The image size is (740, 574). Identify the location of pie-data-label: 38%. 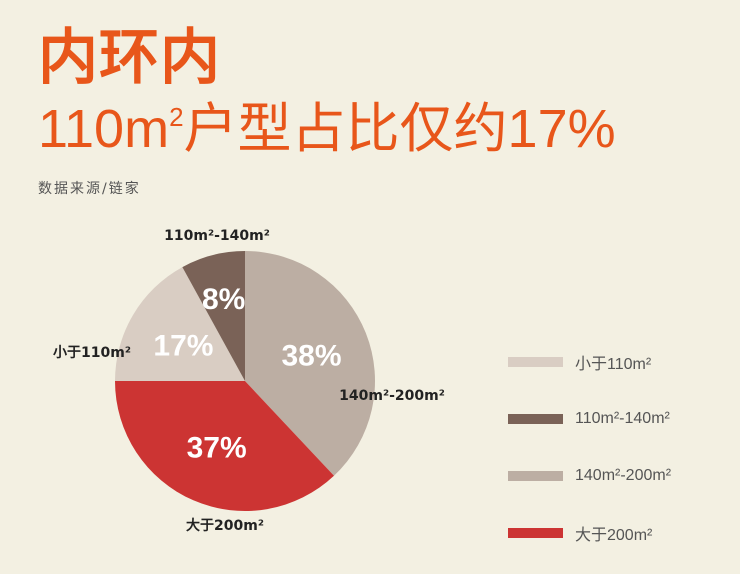
(311, 356).